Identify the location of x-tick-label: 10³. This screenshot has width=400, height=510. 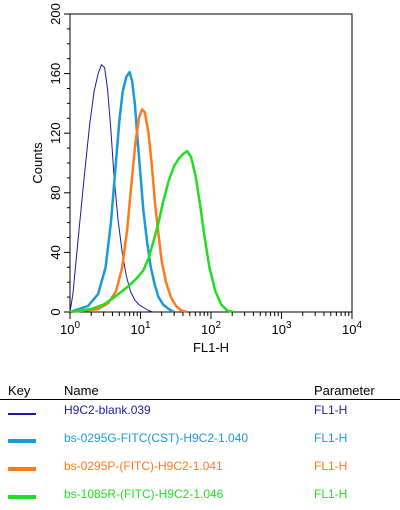
(281, 328).